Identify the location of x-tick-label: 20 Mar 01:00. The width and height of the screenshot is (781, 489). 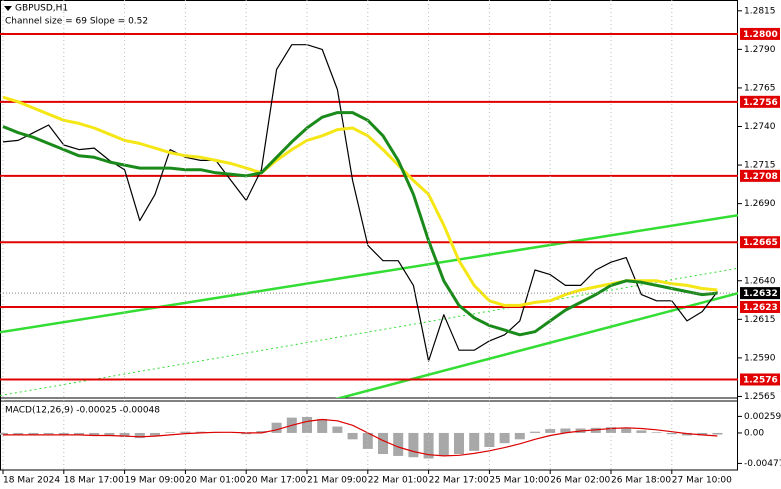
(215, 481).